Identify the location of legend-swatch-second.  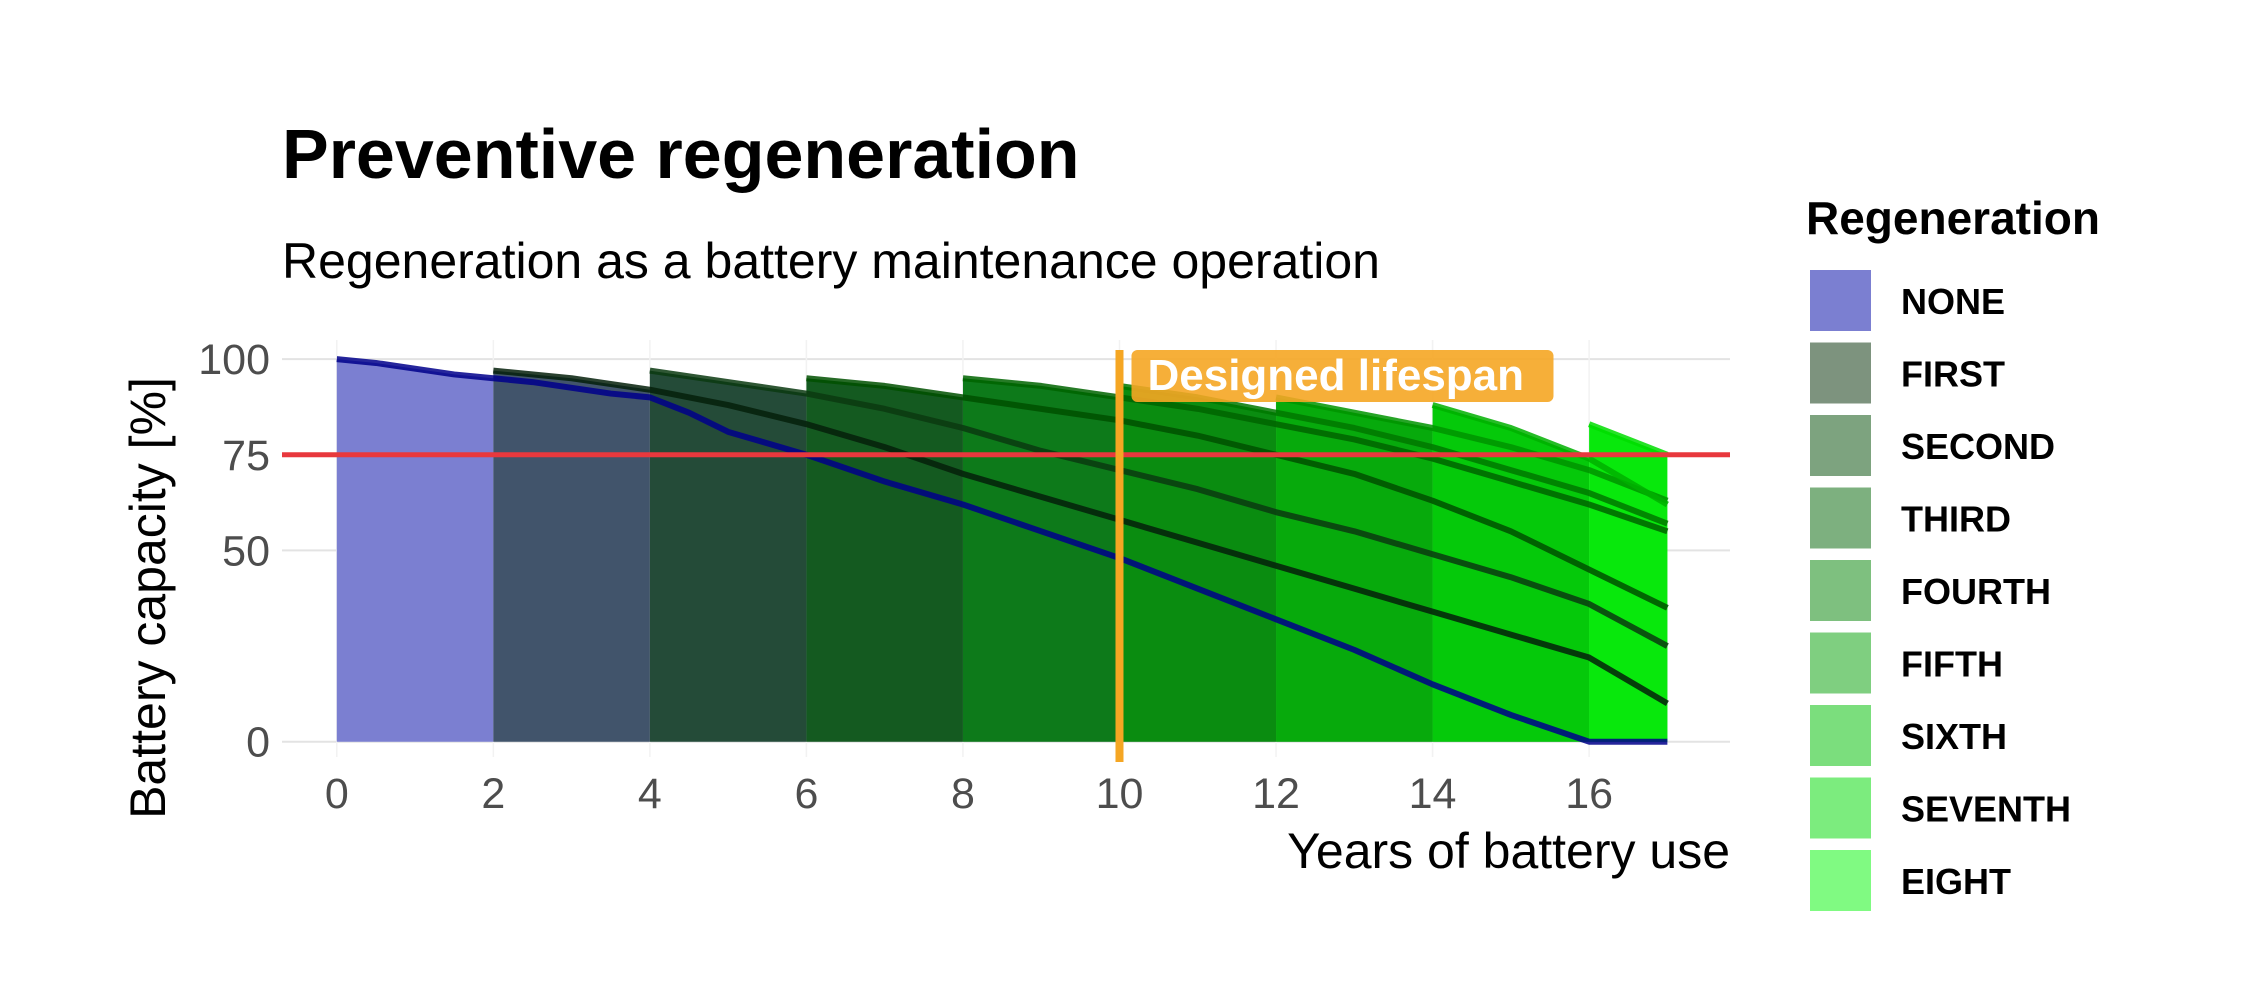
(1840, 445).